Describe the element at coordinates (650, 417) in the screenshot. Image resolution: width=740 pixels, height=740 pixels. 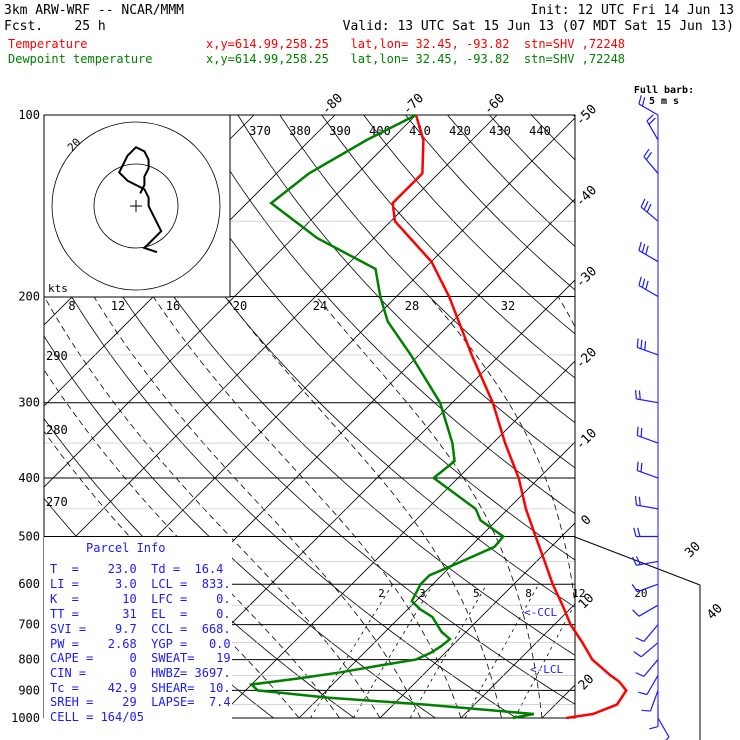
I see `wind-barbs` at that location.